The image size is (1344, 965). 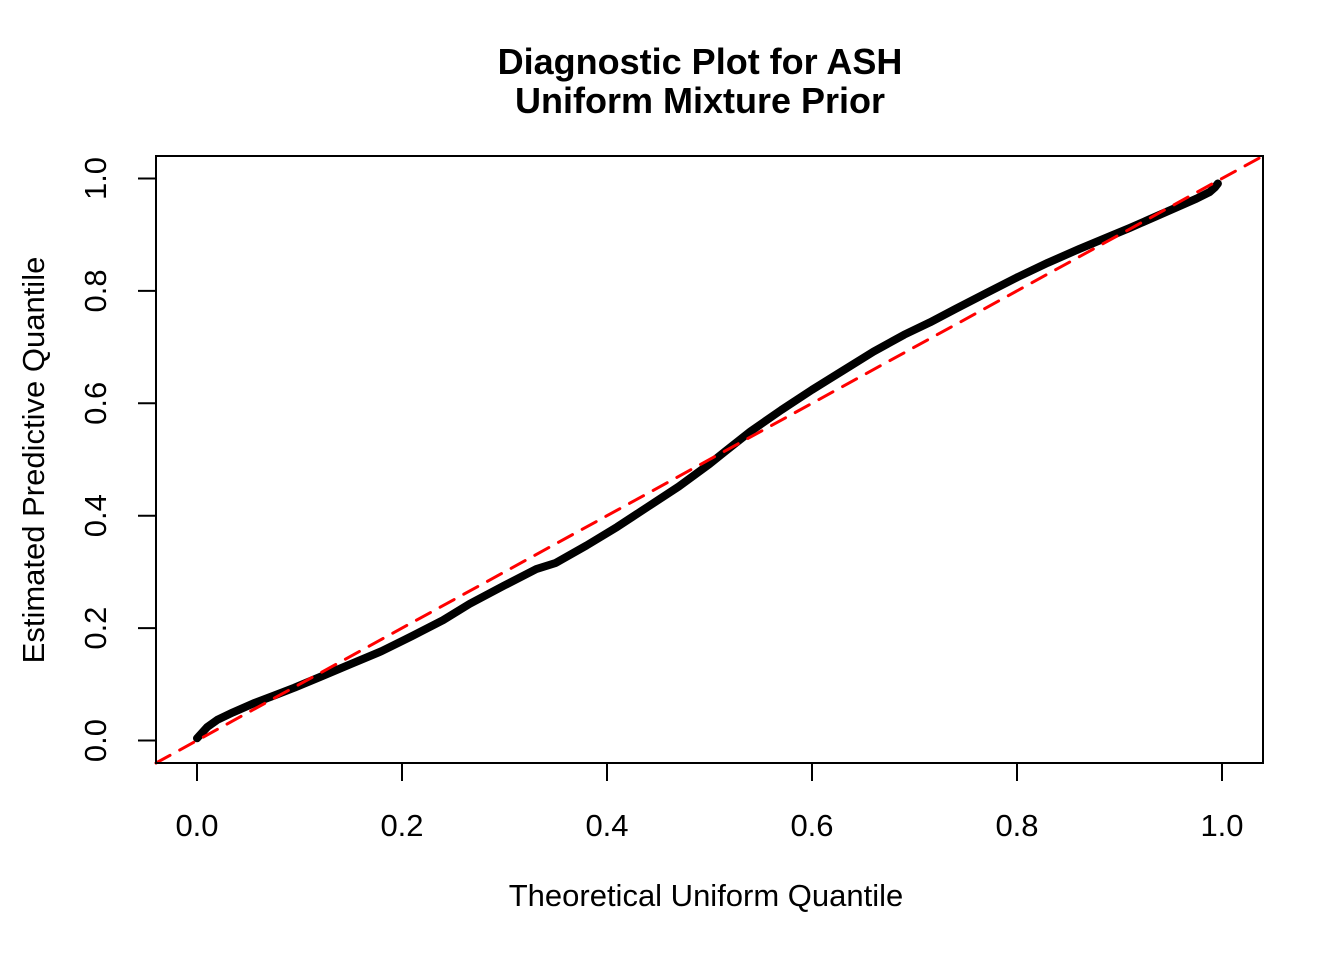 What do you see at coordinates (700, 100) in the screenshot?
I see `plot-title-line-2: Uniform Mixture Prior` at bounding box center [700, 100].